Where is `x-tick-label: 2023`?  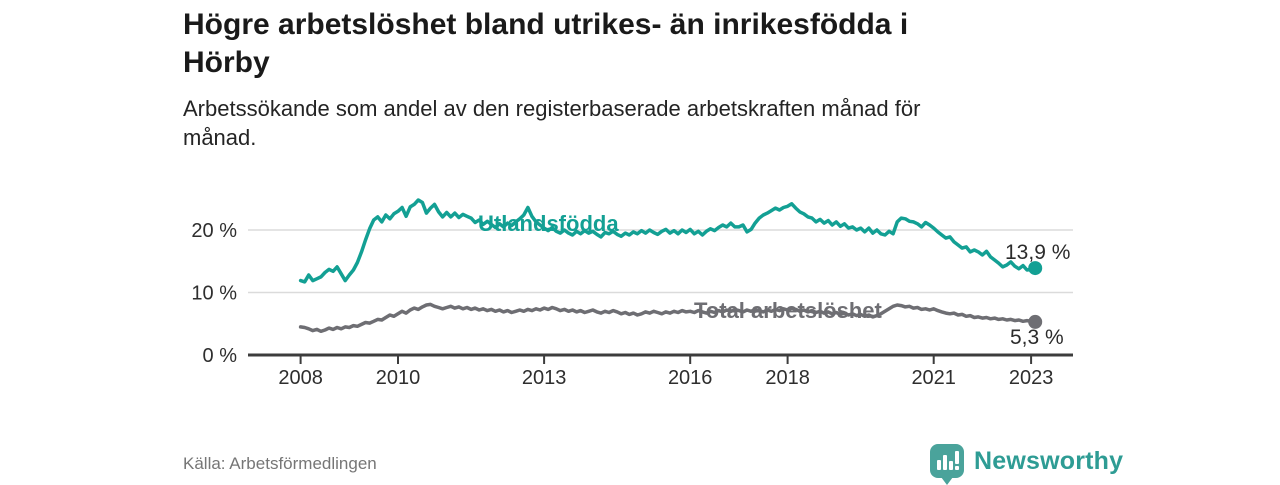 x-tick-label: 2023 is located at coordinates (1031, 378).